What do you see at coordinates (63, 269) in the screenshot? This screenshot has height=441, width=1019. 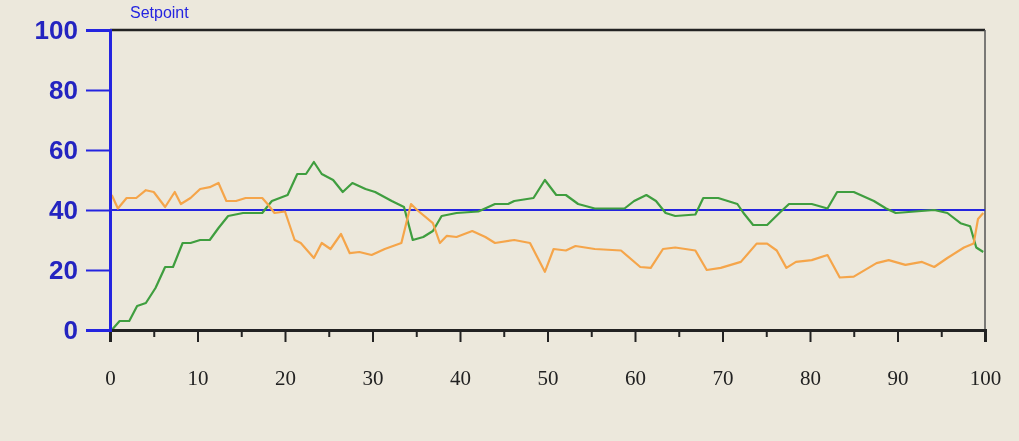 I see `y-tick-label: 20` at bounding box center [63, 269].